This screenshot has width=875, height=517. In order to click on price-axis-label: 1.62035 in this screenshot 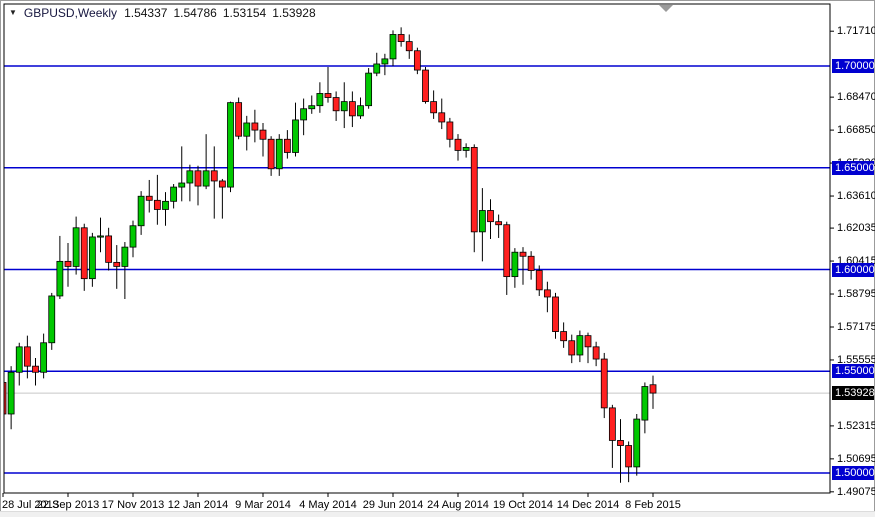, I will do `click(856, 228)`.